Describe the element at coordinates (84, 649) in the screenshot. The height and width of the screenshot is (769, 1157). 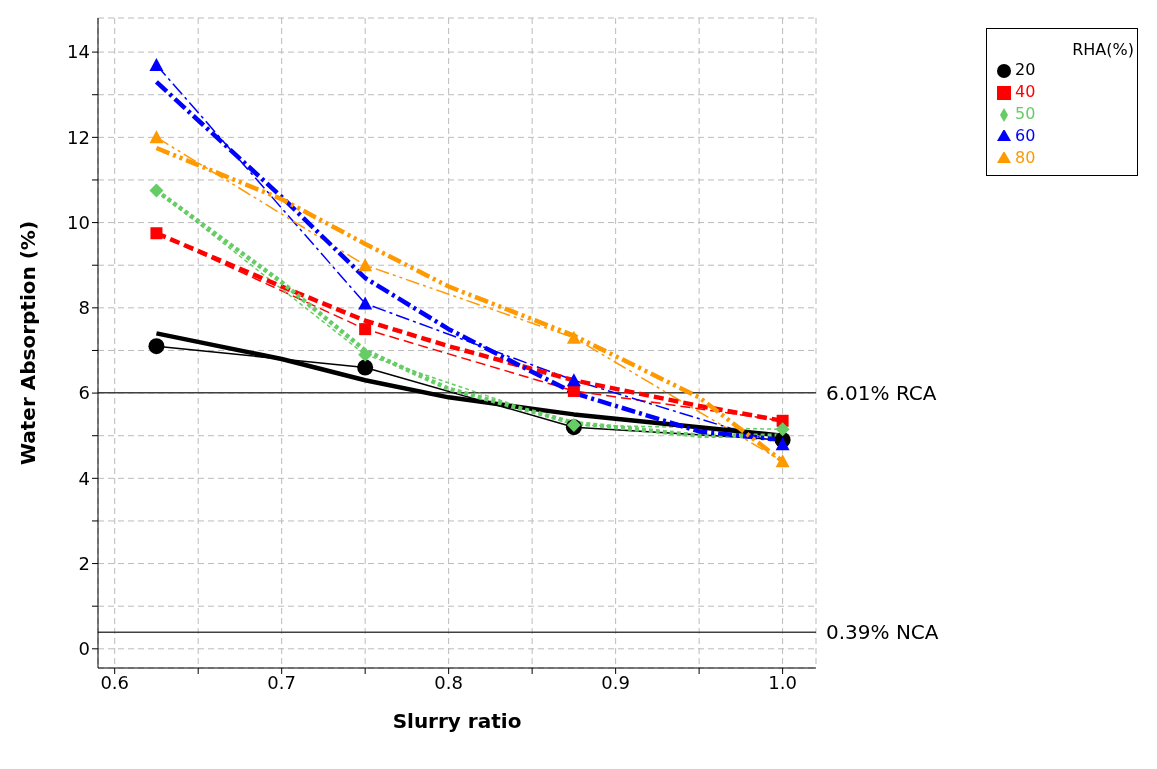
I see `y-tick-label: 0` at that location.